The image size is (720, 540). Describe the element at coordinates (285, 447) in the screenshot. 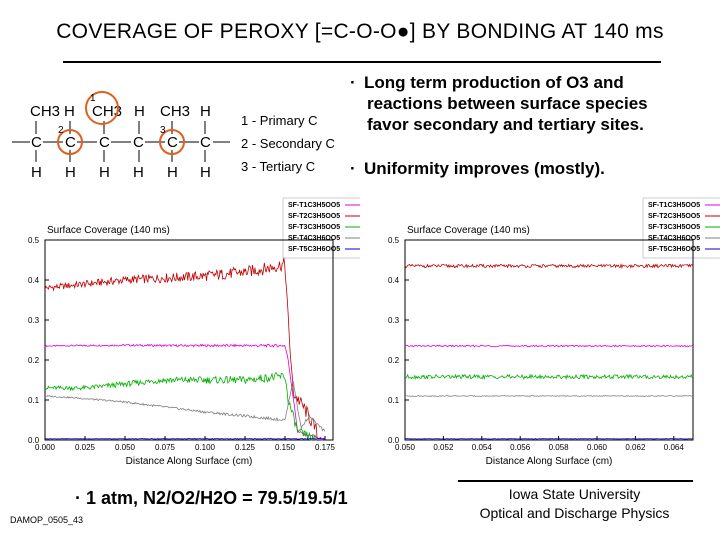

I see `x-tick-label: 0.150` at that location.